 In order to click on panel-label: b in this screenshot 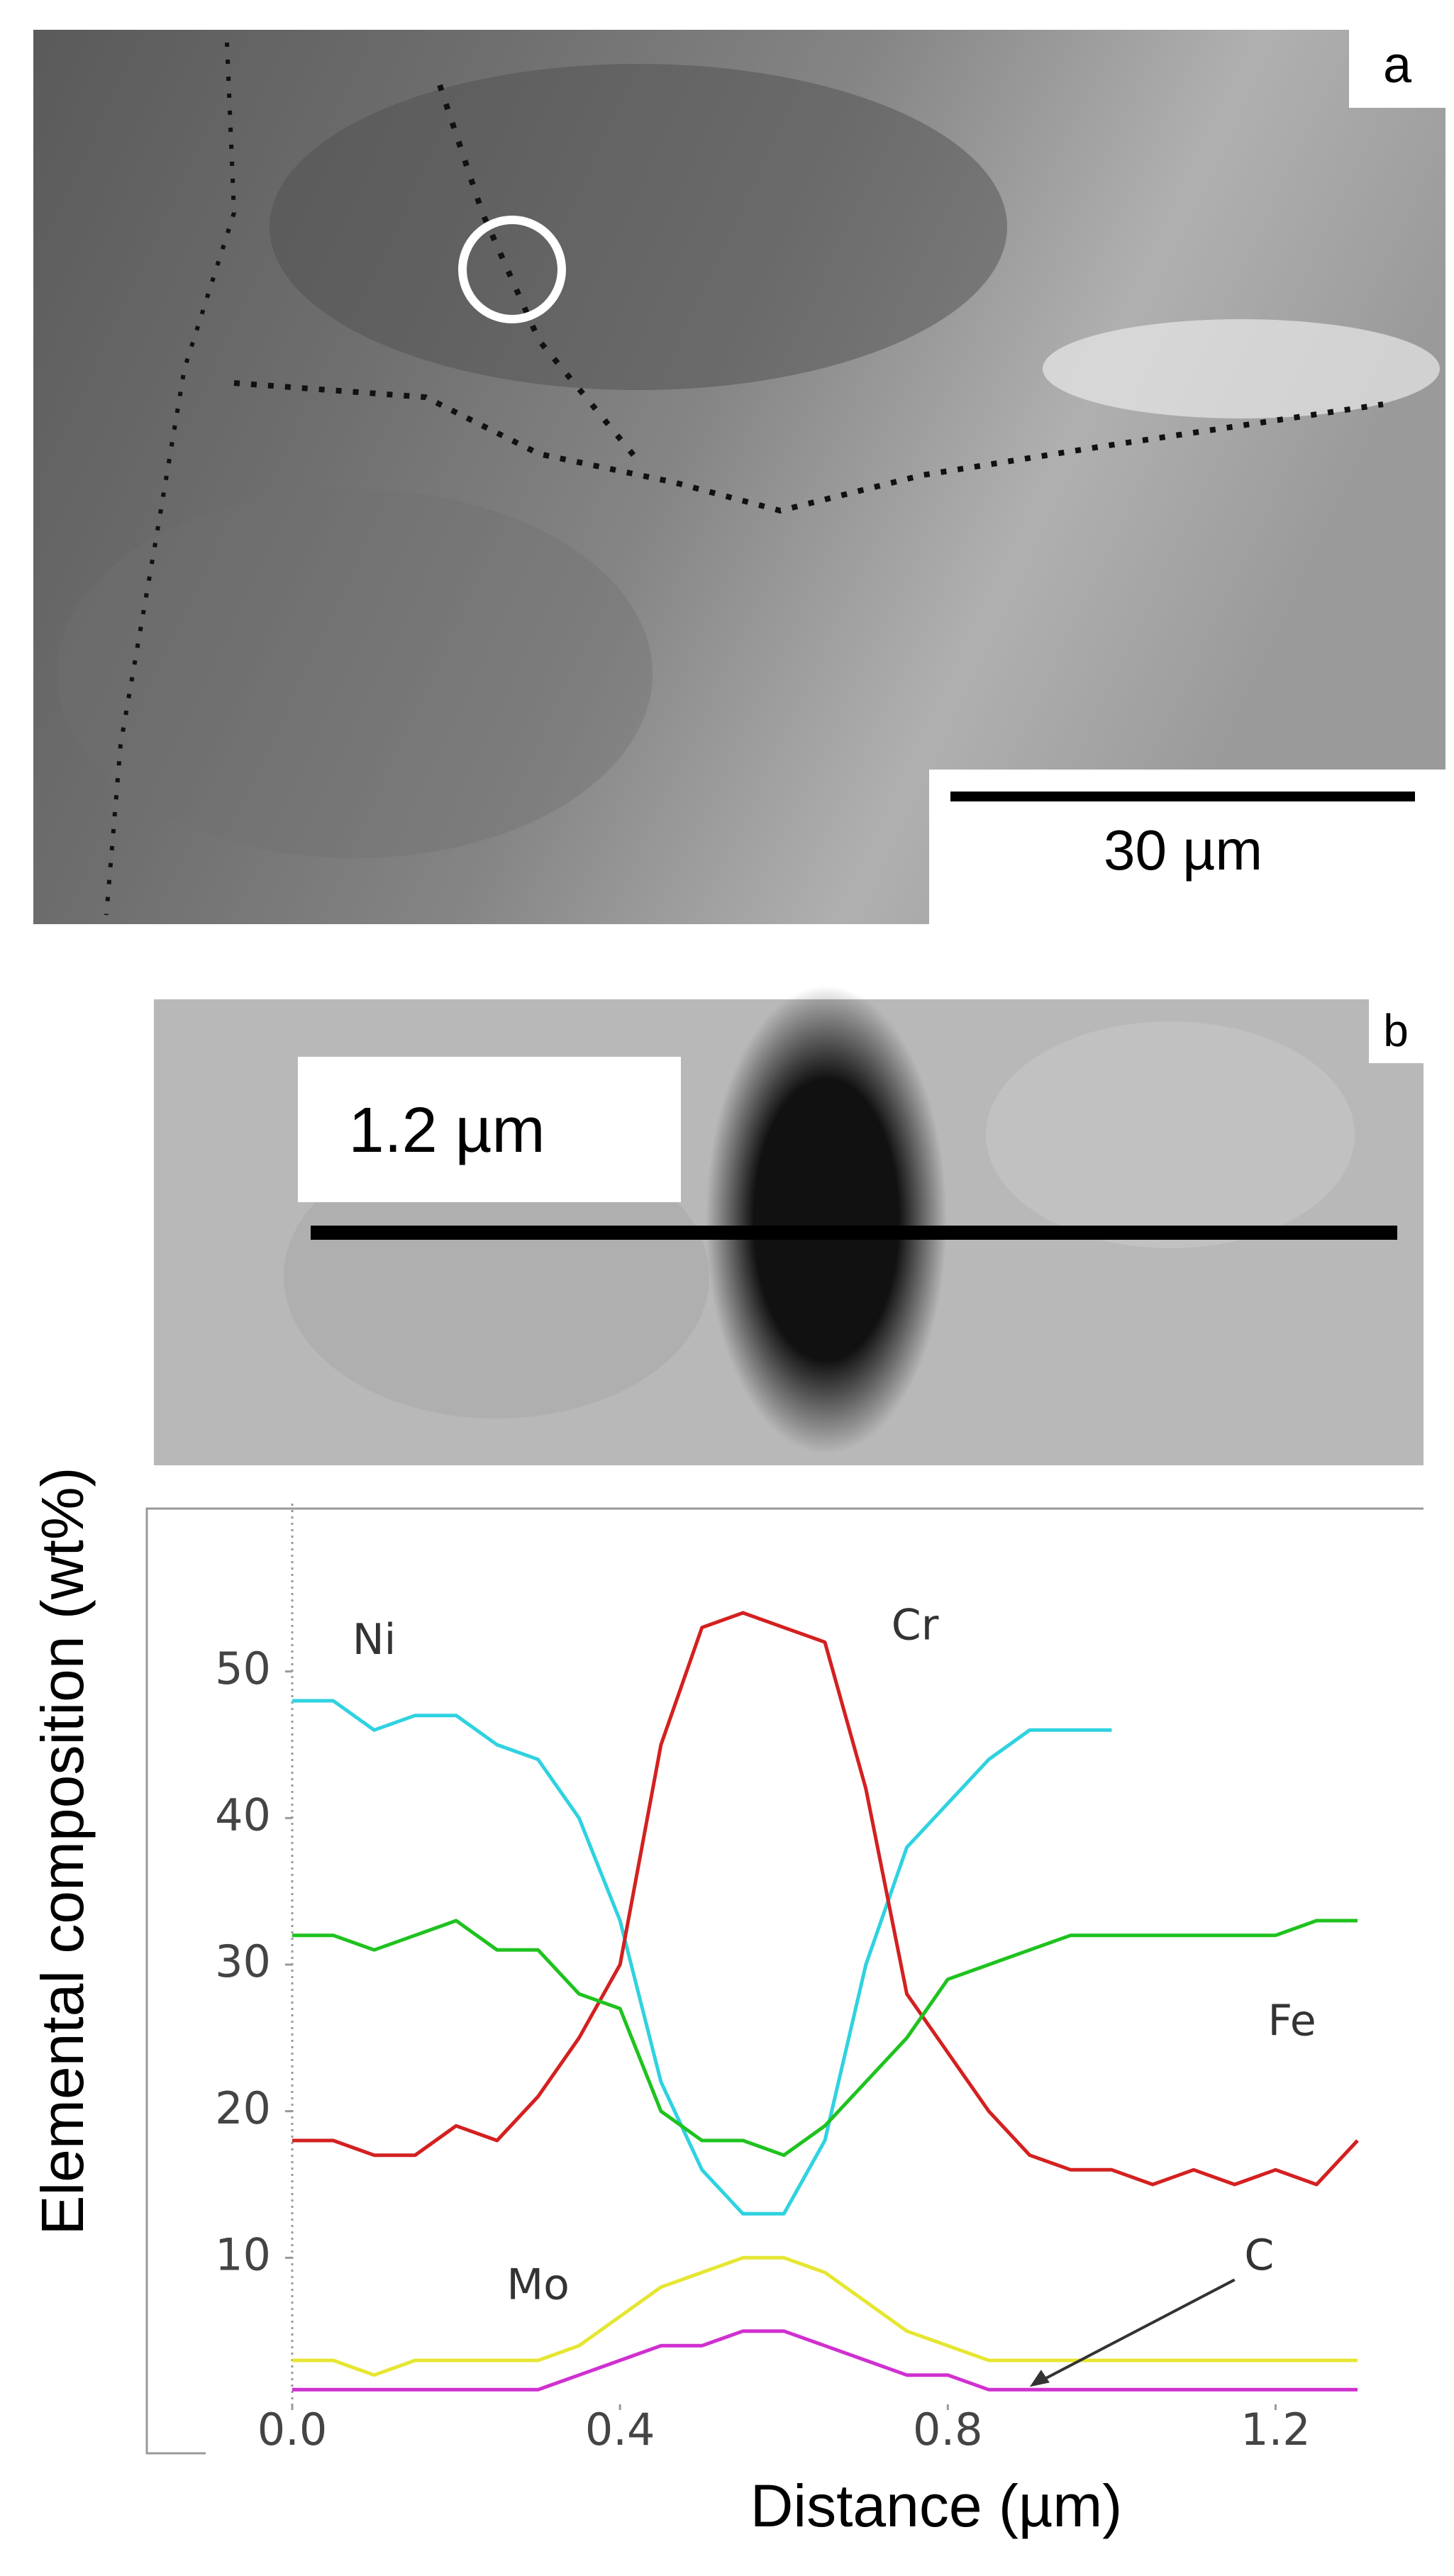, I will do `click(1396, 1030)`.